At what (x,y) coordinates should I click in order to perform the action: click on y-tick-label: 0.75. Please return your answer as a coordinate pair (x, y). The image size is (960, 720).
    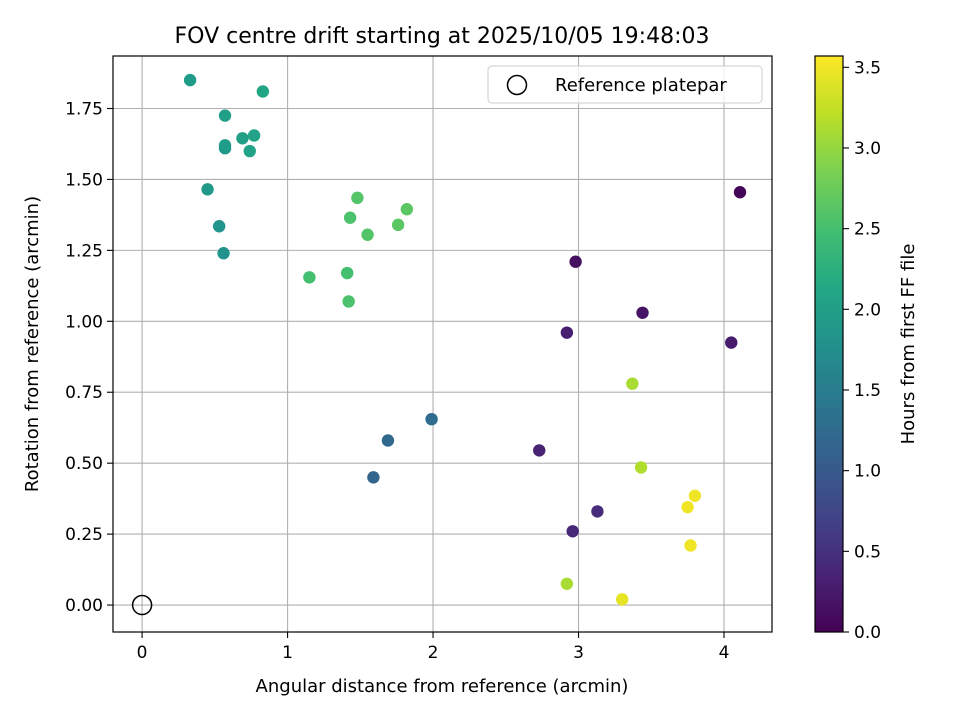
    Looking at the image, I should click on (84, 393).